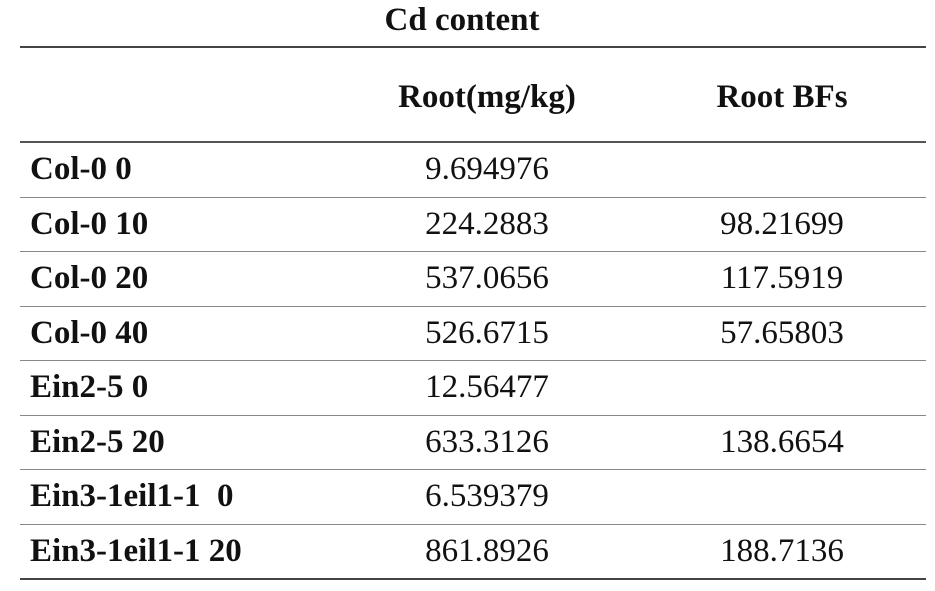 The image size is (935, 591). I want to click on row-label: Ein2-5 20, so click(97, 441).